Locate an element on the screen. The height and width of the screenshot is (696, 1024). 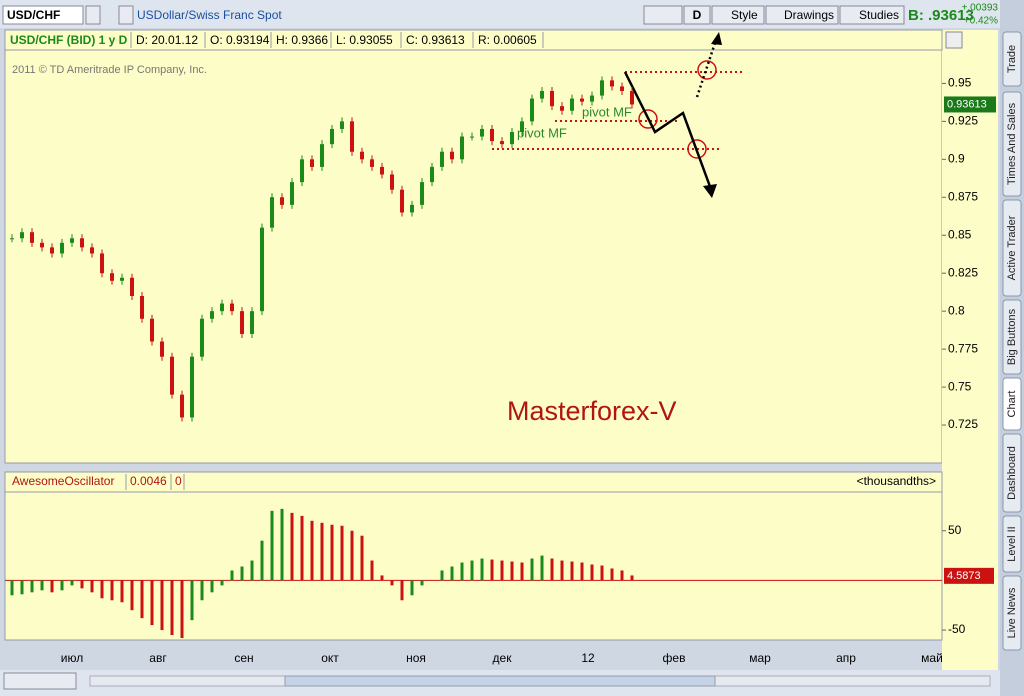
study-value: 0 is located at coordinates (178, 481).